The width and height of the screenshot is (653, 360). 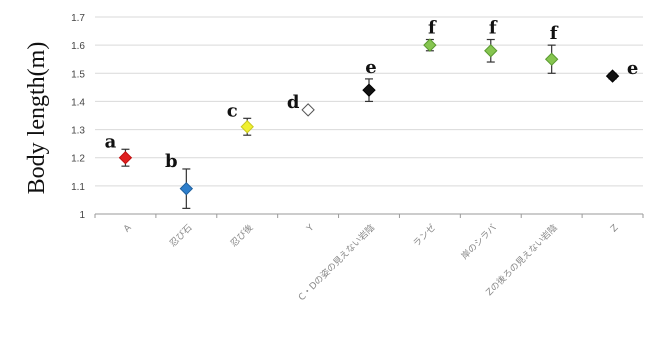 I want to click on y-tick-label: 1.4, so click(x=78, y=102).